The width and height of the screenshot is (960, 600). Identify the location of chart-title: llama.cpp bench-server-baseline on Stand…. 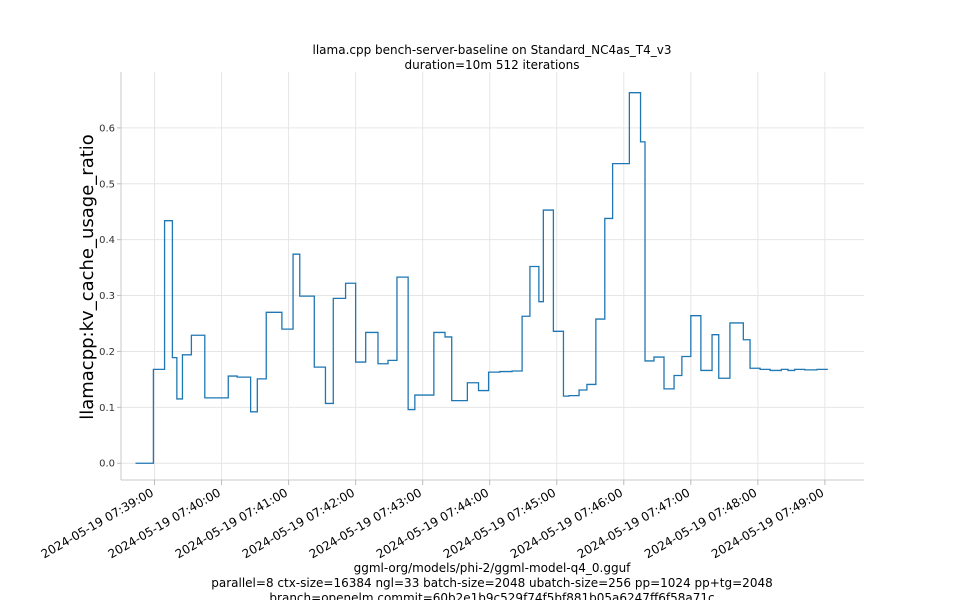
(492, 50).